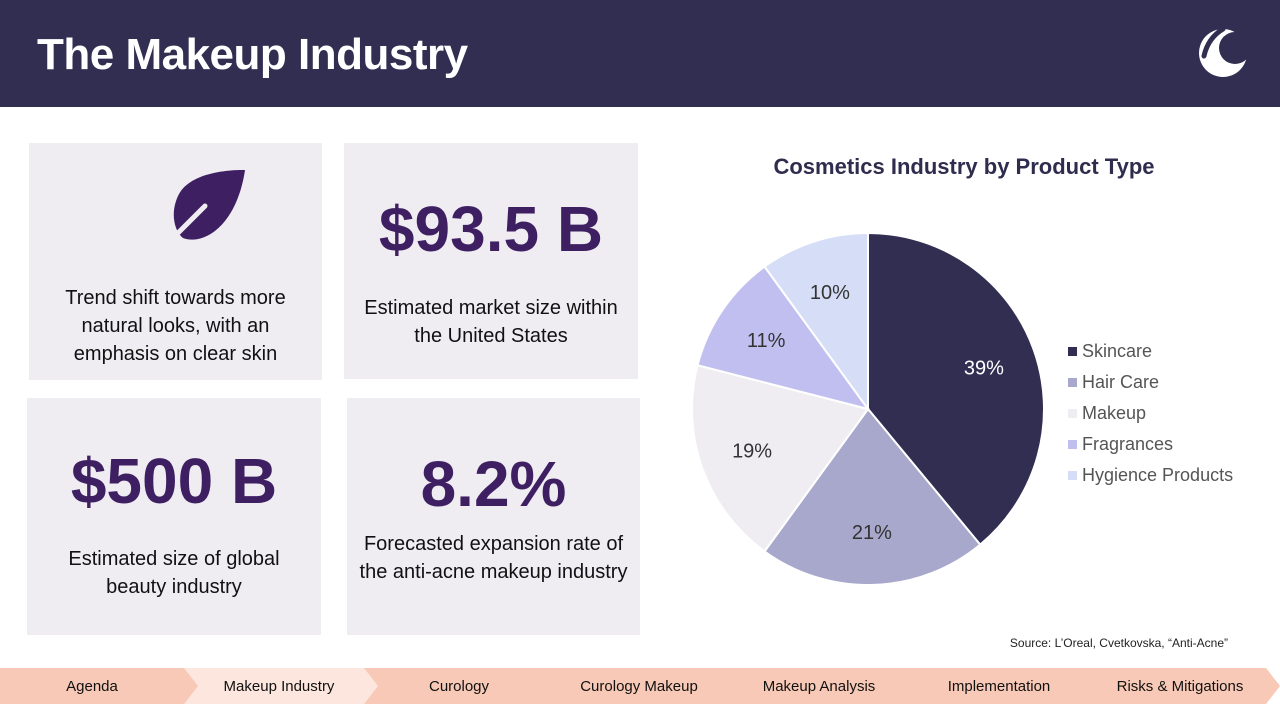 This screenshot has width=1280, height=720. I want to click on nav-item-agenda: Agenda, so click(99, 686).